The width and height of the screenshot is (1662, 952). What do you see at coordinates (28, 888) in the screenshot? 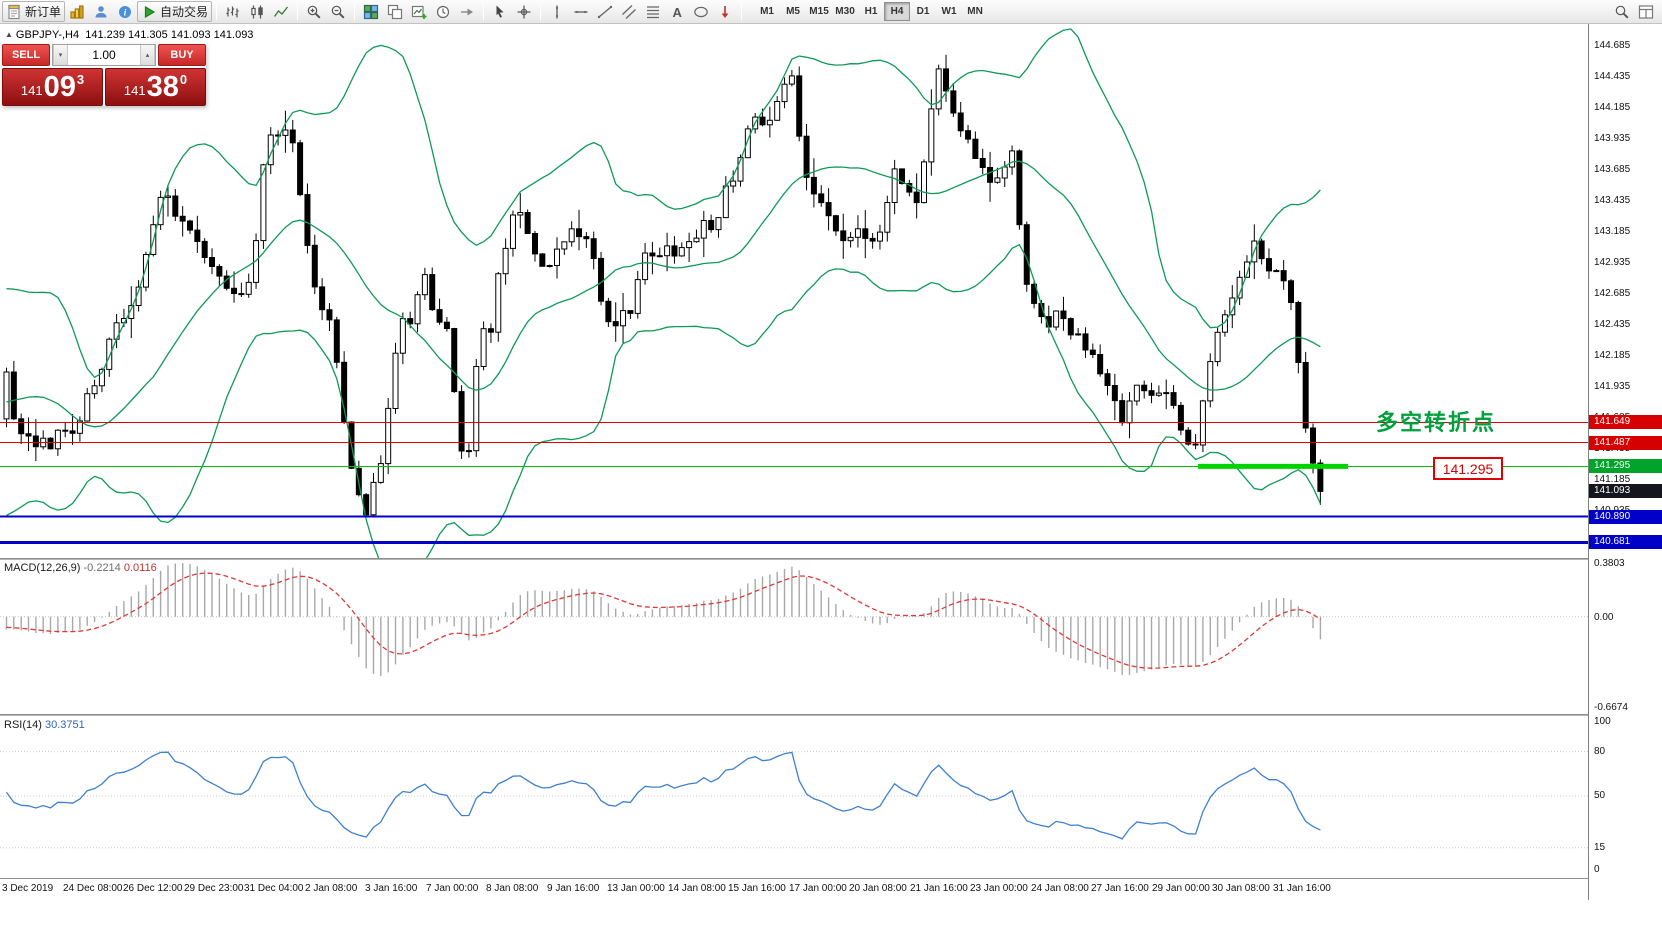
I see `time-axis-label: 3 Dec 2019` at bounding box center [28, 888].